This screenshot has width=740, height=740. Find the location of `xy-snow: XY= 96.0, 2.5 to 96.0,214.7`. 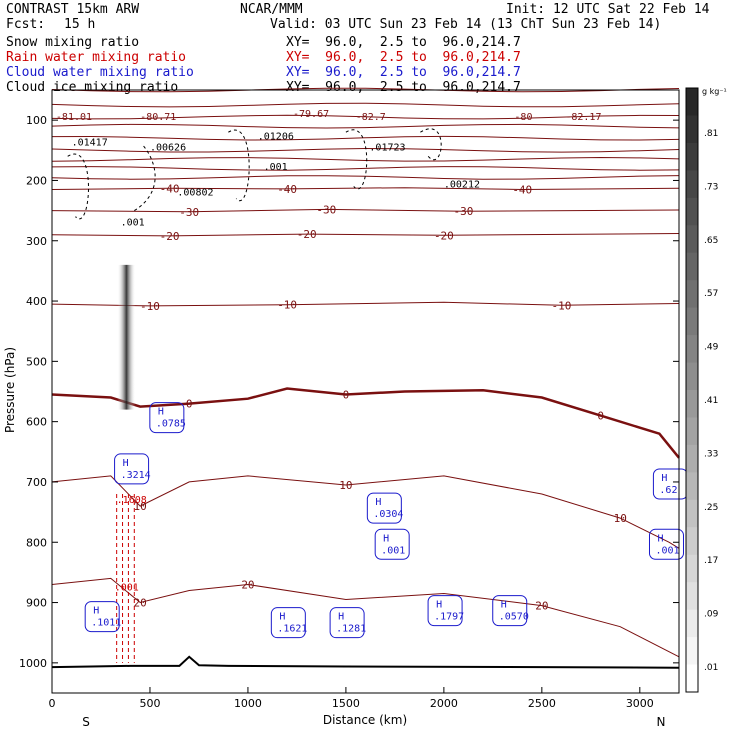

xy-snow: XY= 96.0, 2.5 to 96.0,214.7 is located at coordinates (403, 42).